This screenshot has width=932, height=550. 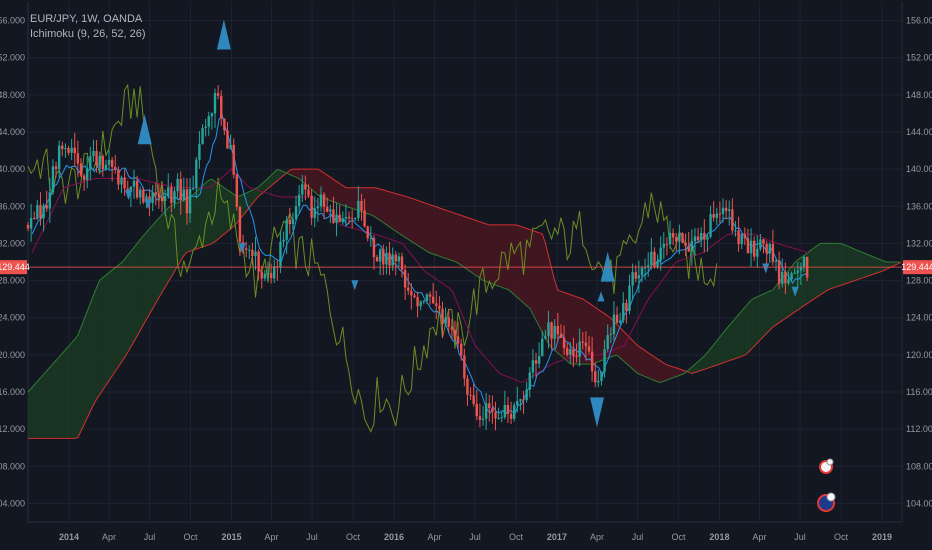 I want to click on buy-signal-triangle, so click(x=607, y=266).